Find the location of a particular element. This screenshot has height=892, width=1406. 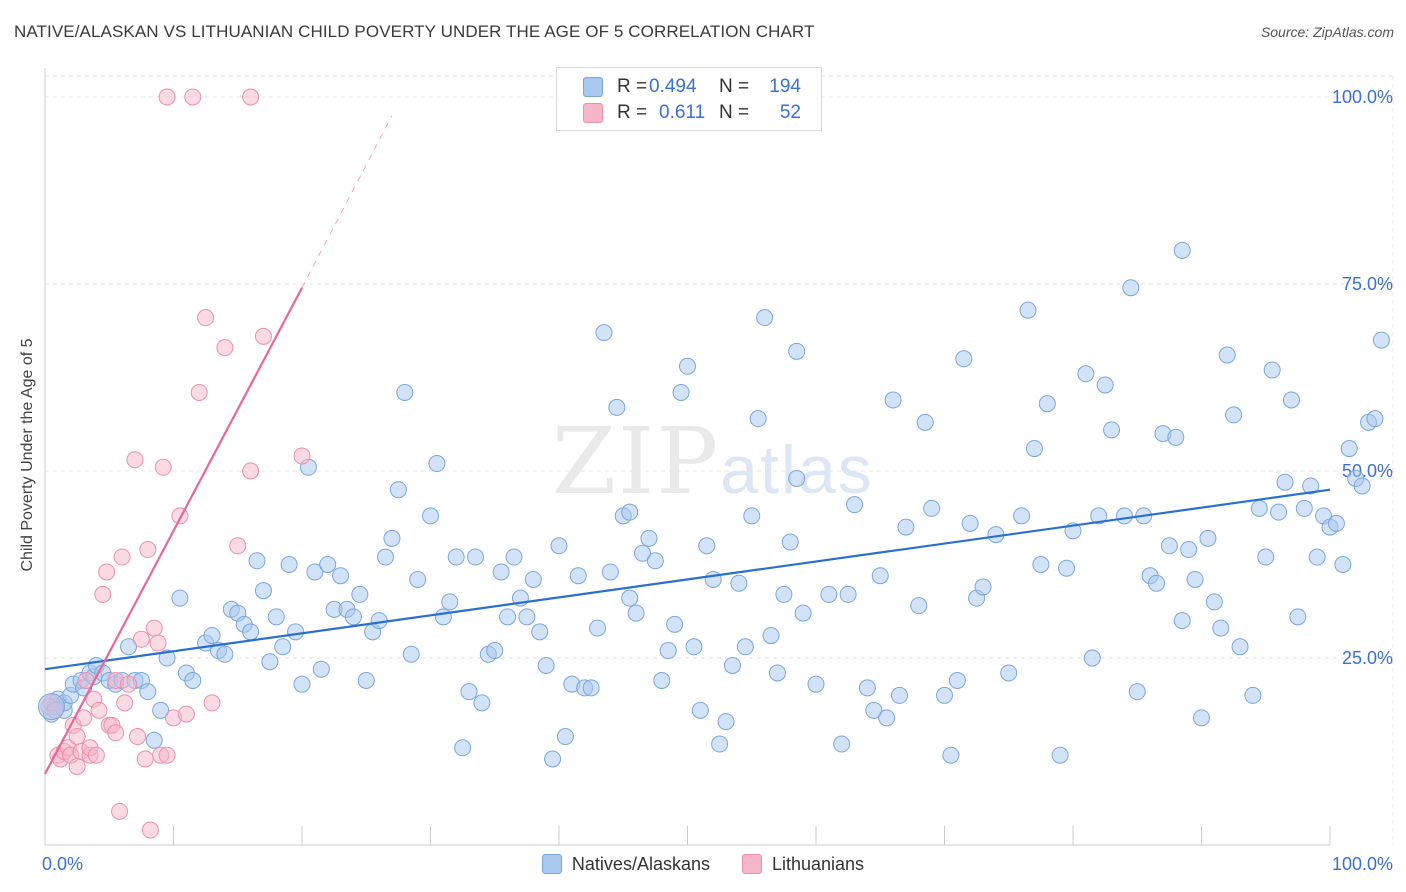

stats-row-lithuanians: R = 0.611 N = 52 is located at coordinates (692, 113).